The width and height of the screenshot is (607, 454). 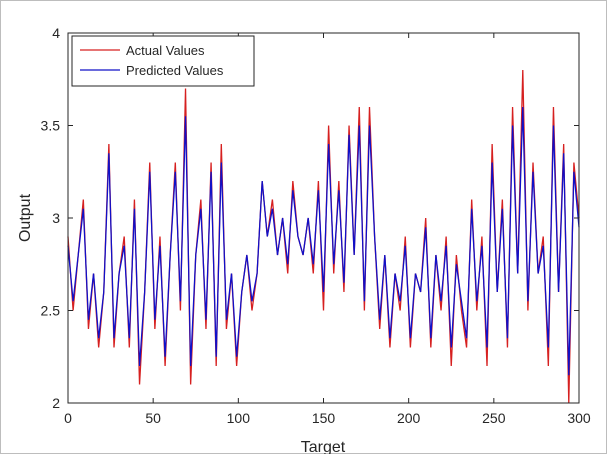 What do you see at coordinates (239, 418) in the screenshot?
I see `x-tick-label: 100` at bounding box center [239, 418].